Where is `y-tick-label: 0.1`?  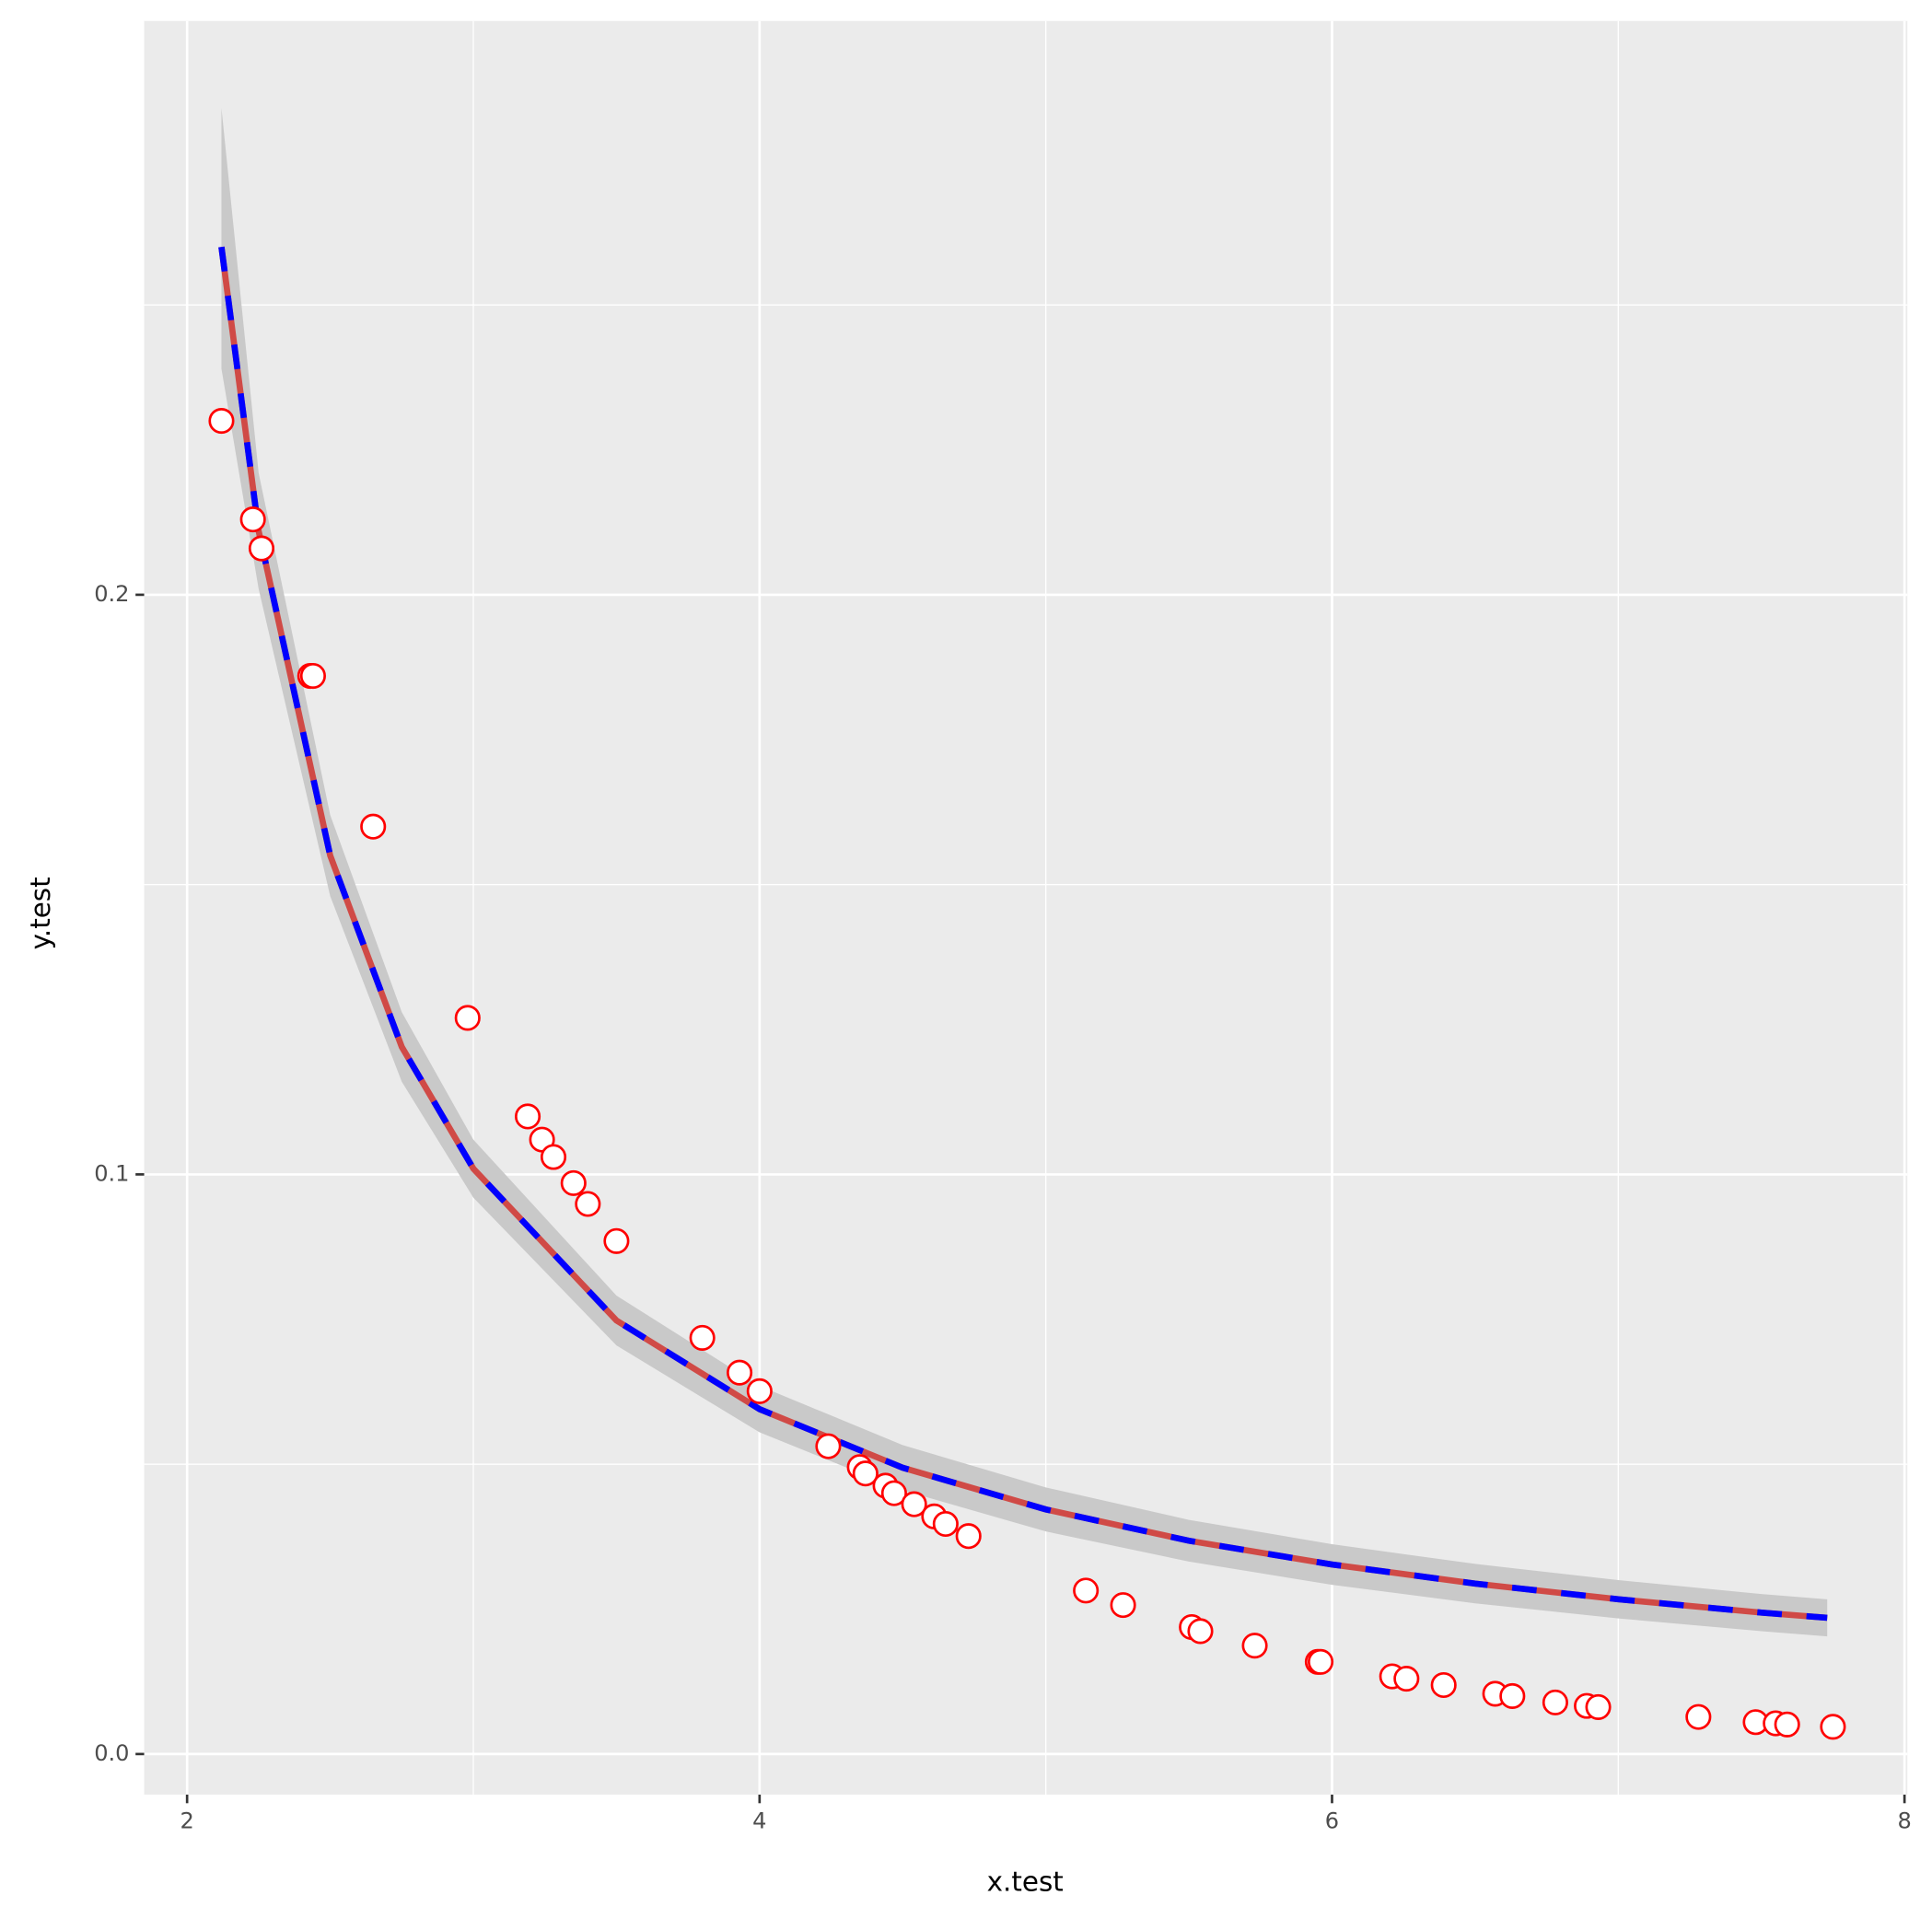 y-tick-label: 0.1 is located at coordinates (111, 1173).